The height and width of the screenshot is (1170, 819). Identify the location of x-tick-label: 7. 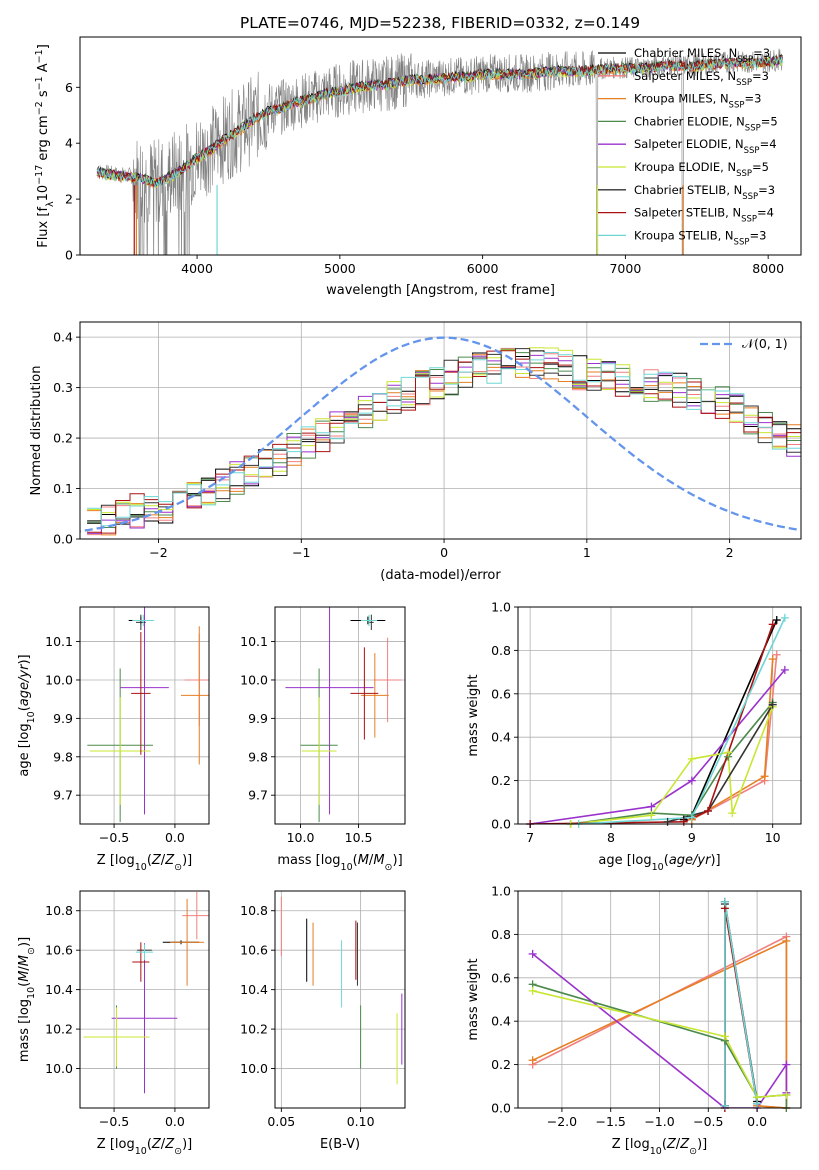
(530, 837).